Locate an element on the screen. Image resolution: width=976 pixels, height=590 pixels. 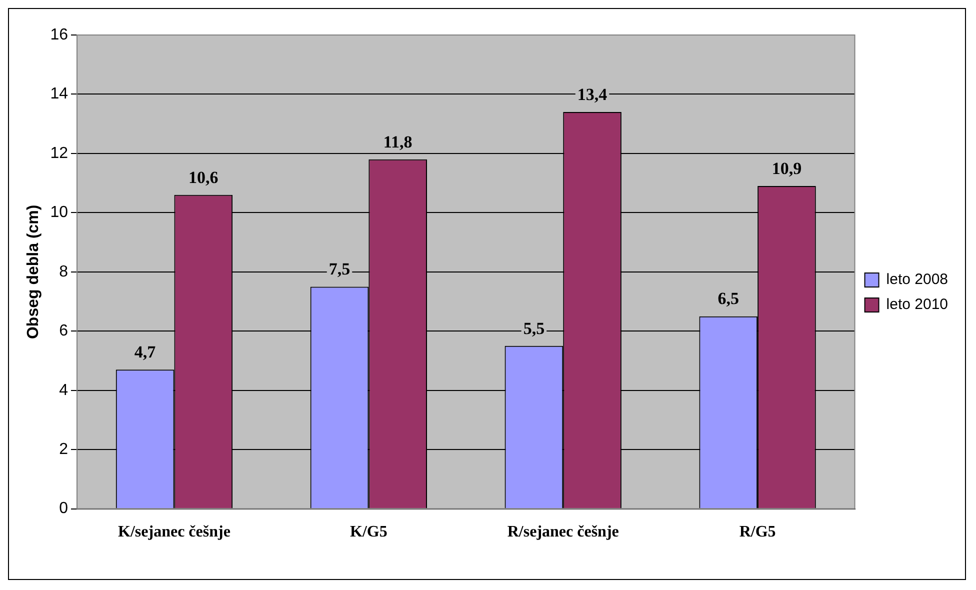
data-label: 10,6 is located at coordinates (203, 177).